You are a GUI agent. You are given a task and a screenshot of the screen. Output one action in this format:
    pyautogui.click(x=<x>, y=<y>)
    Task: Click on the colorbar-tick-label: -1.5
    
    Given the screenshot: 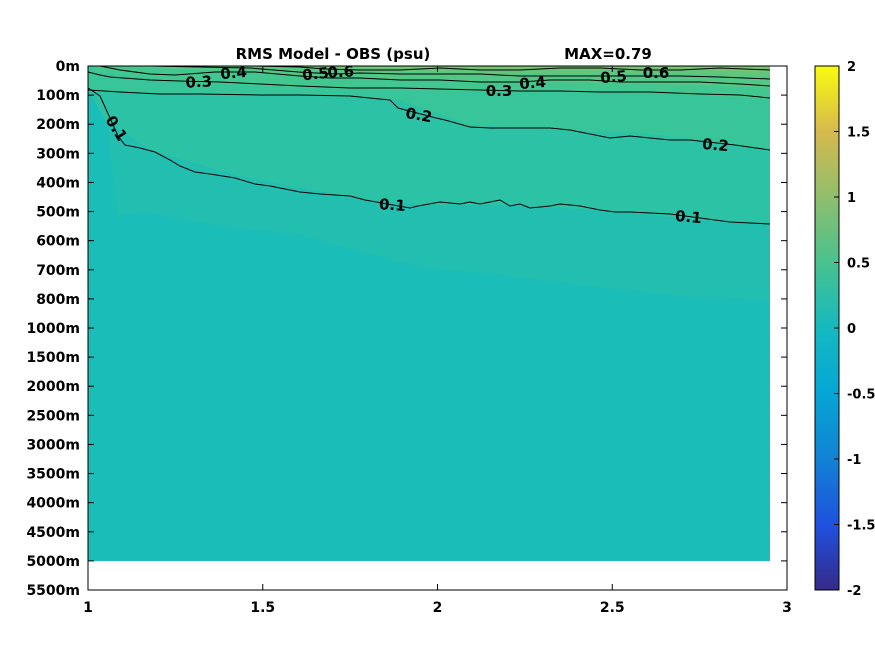 What is the action you would take?
    pyautogui.click(x=861, y=526)
    